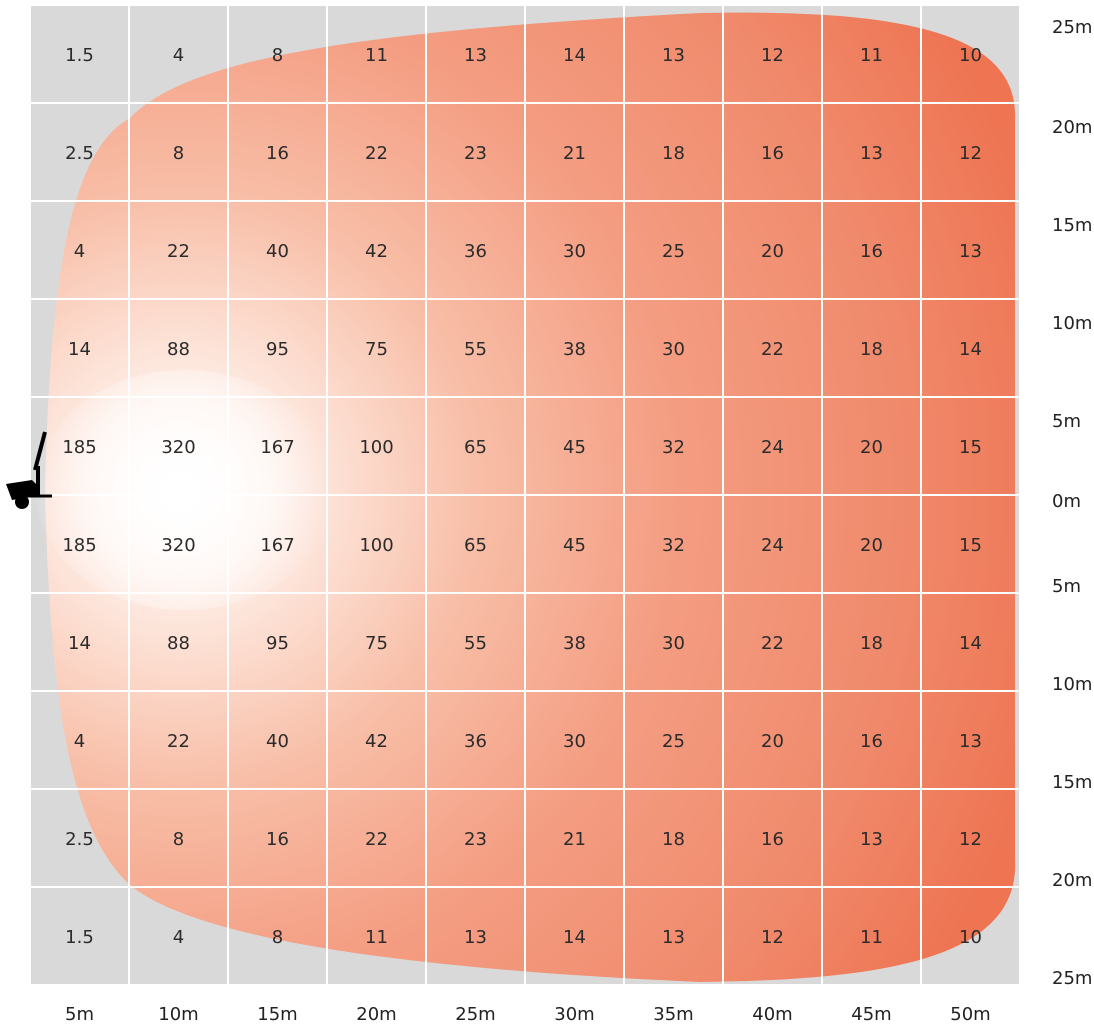 Image resolution: width=1094 pixels, height=1028 pixels. What do you see at coordinates (185, 490) in the screenshot?
I see `beam-hotspot` at bounding box center [185, 490].